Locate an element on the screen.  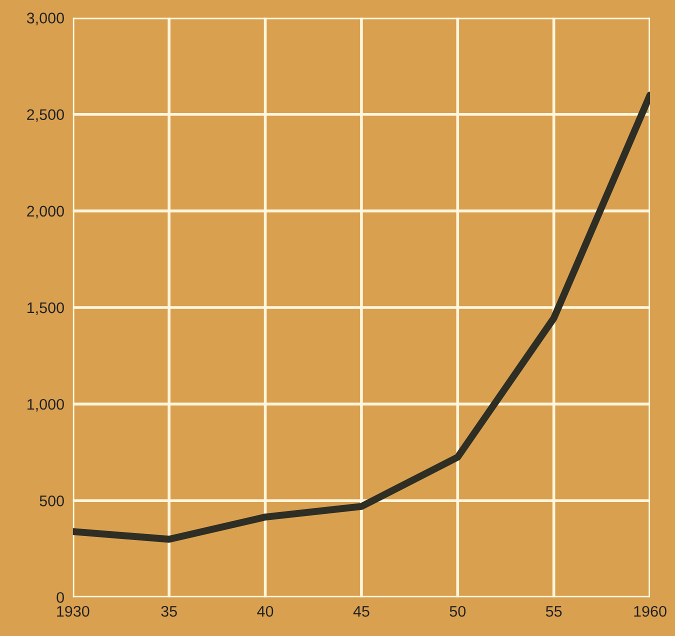
x-tick-label: 1960 is located at coordinates (650, 611).